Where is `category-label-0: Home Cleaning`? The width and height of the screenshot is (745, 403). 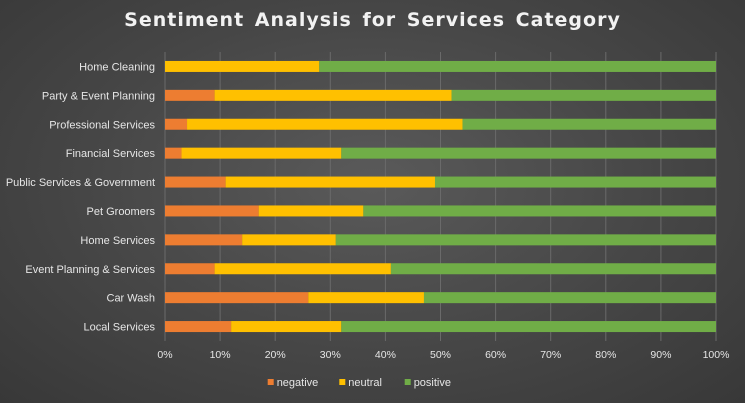
category-label-0: Home Cleaning is located at coordinates (117, 67).